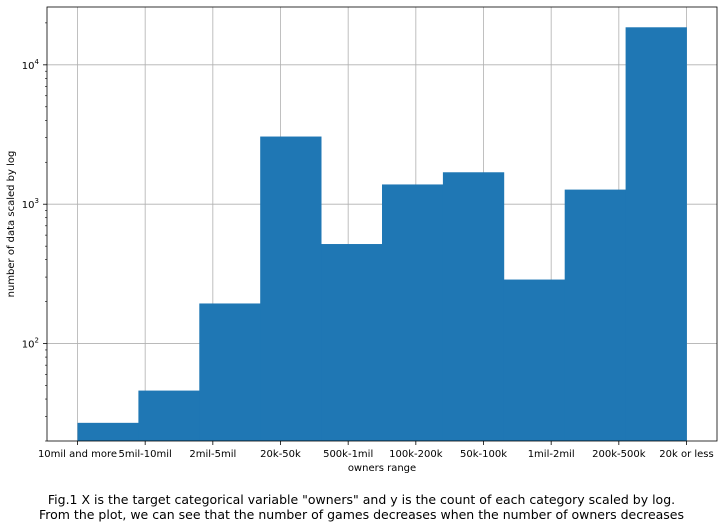 This screenshot has width=723, height=529. I want to click on y-tick-label: 10², so click(30, 344).